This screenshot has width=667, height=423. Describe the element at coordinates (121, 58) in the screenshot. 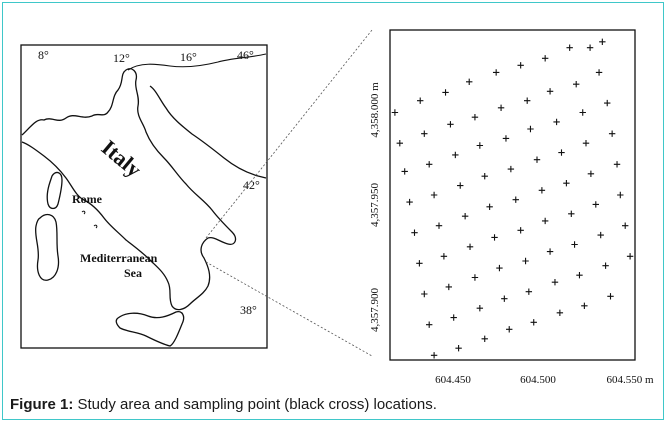

I see `map-lon-label-12: 12°` at that location.